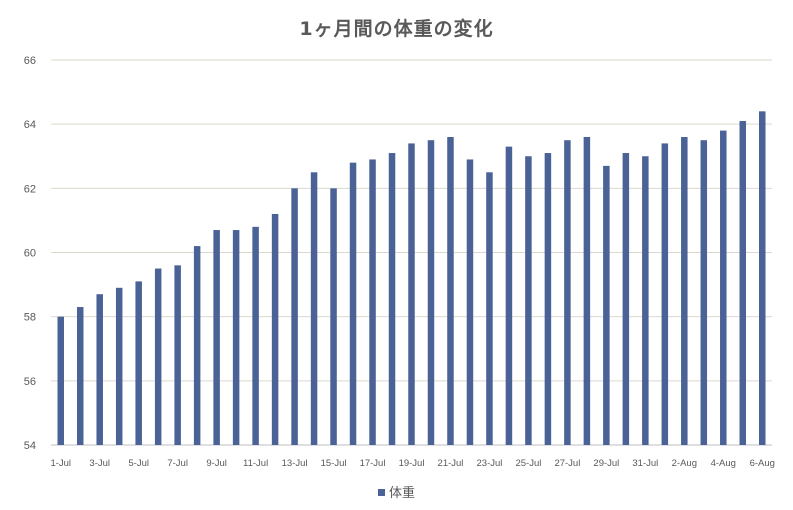 This screenshot has width=793, height=510. What do you see at coordinates (645, 463) in the screenshot?
I see `x-tick-label: 31-Jul` at bounding box center [645, 463].